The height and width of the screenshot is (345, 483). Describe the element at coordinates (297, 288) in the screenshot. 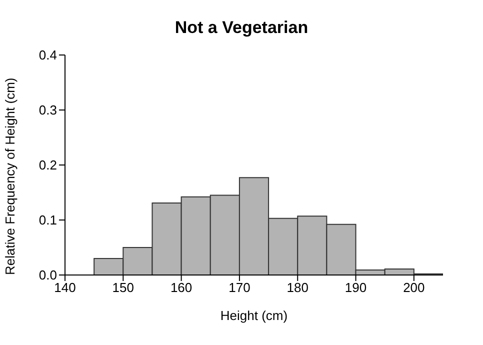

I see `x-tick-label: 180` at that location.